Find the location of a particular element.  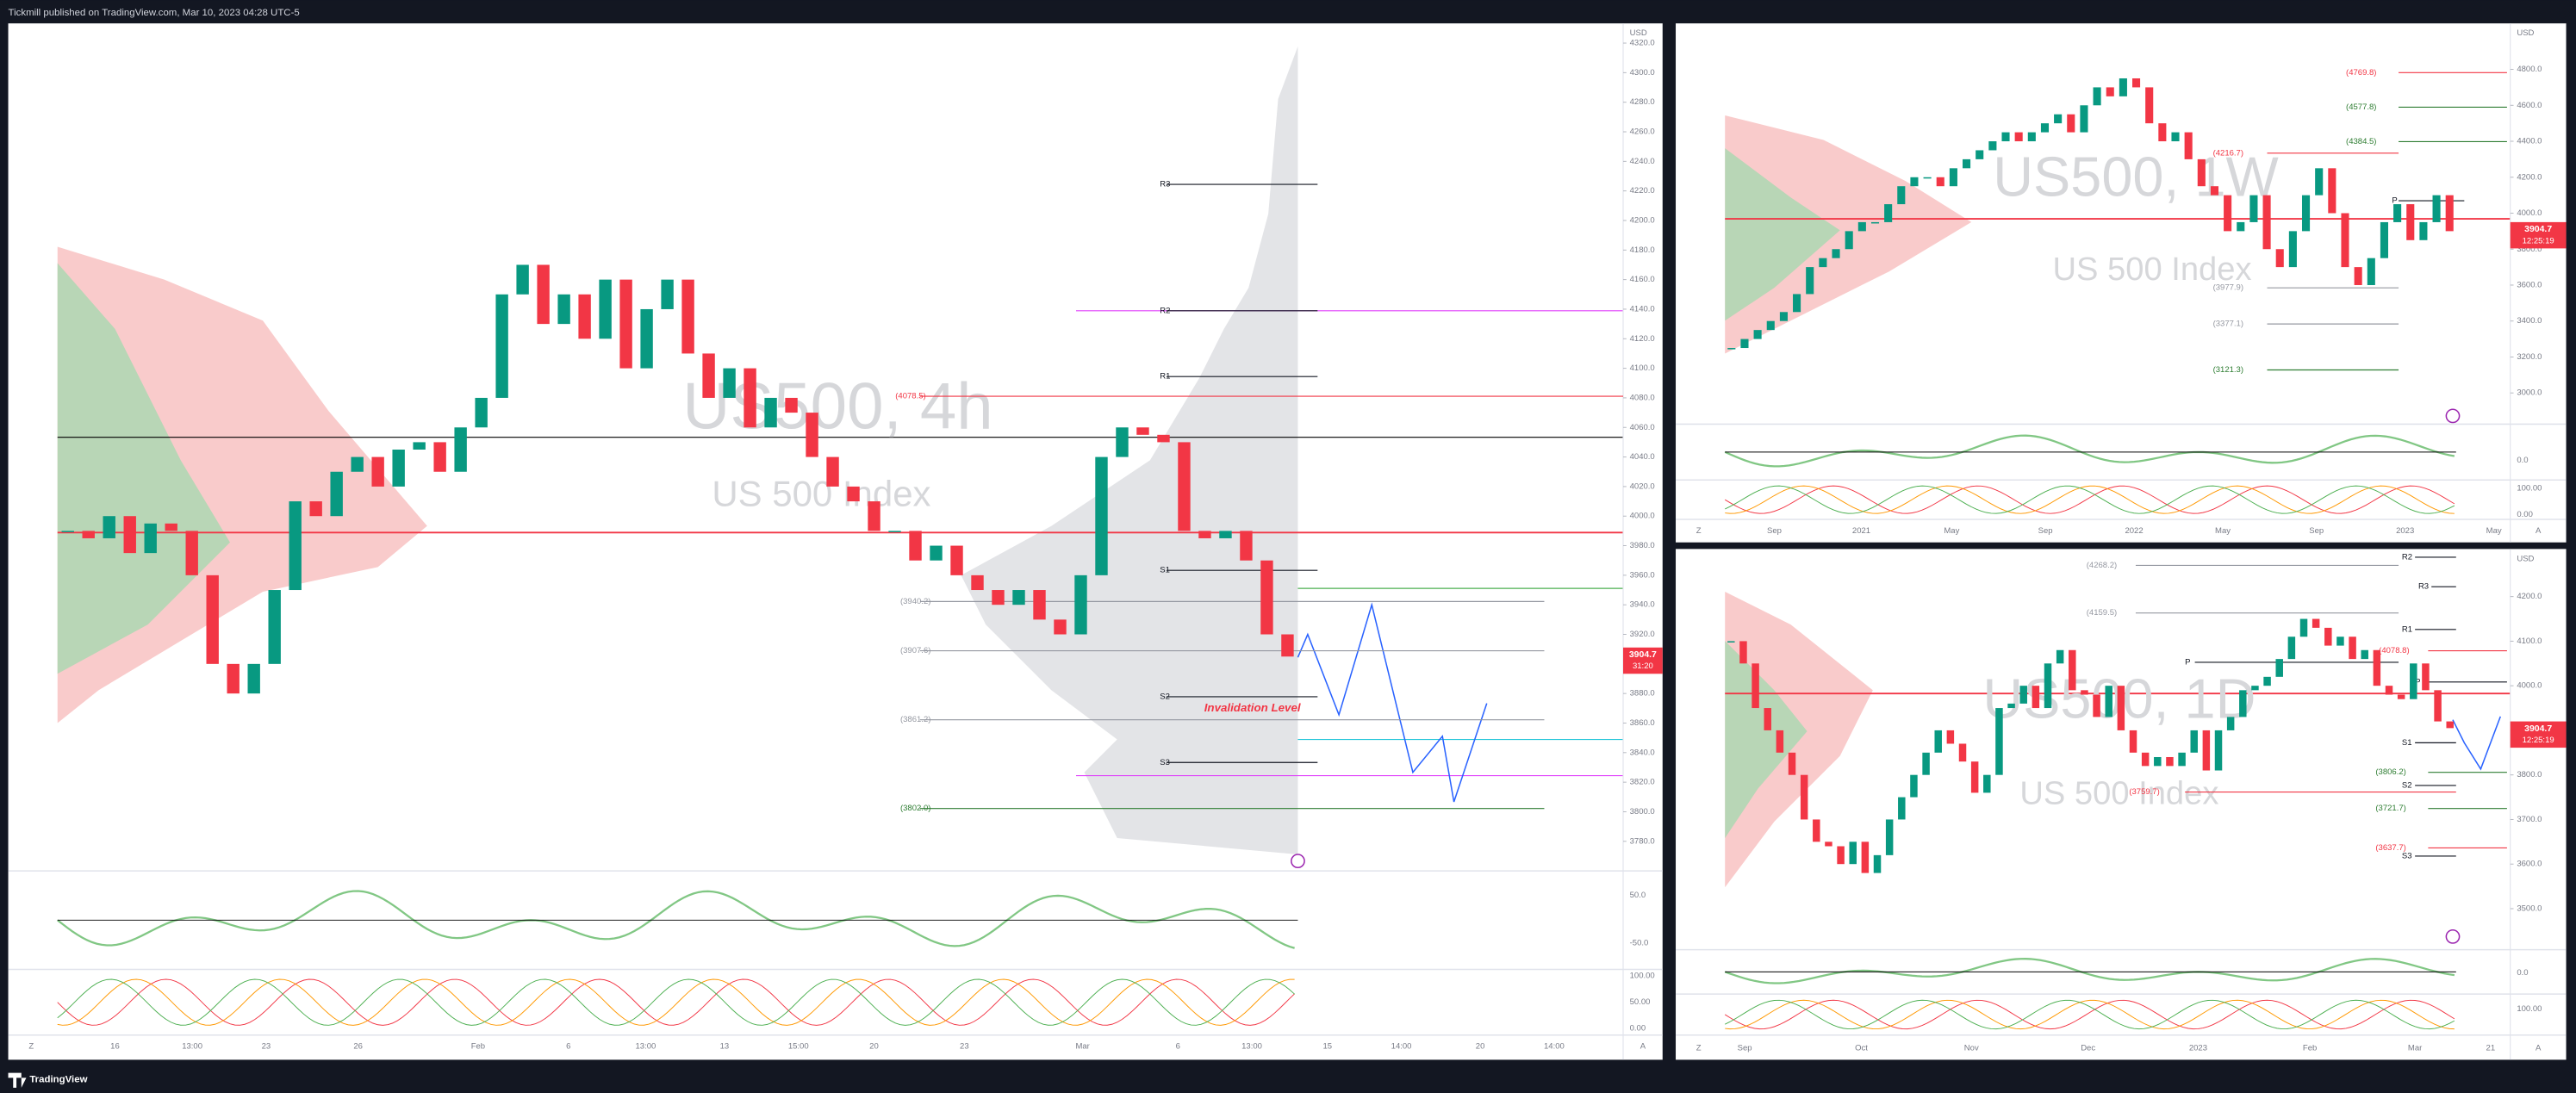

level-label: (4268.2) is located at coordinates (2102, 565).